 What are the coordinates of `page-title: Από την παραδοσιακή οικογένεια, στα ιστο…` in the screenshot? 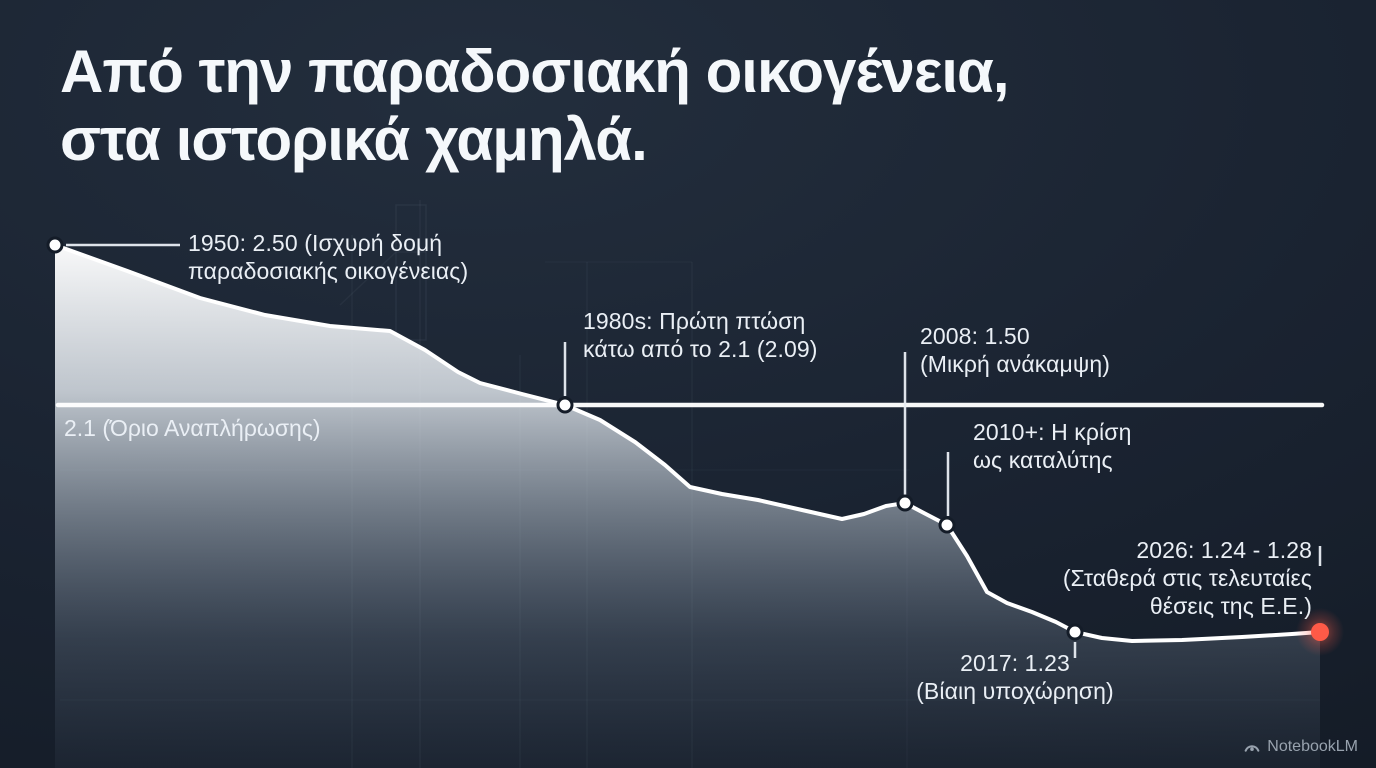 It's located at (535, 106).